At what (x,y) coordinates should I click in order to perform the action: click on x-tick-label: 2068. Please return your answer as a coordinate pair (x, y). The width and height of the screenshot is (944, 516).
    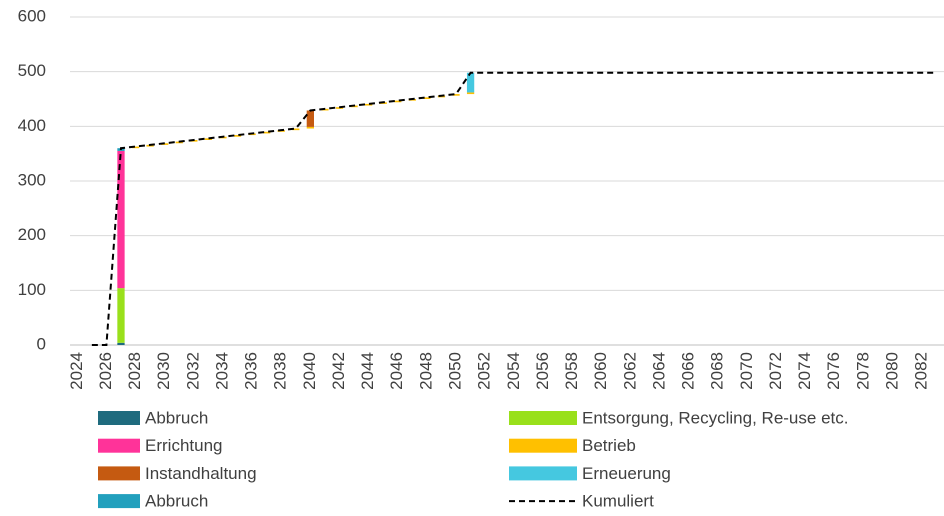
    Looking at the image, I should click on (717, 371).